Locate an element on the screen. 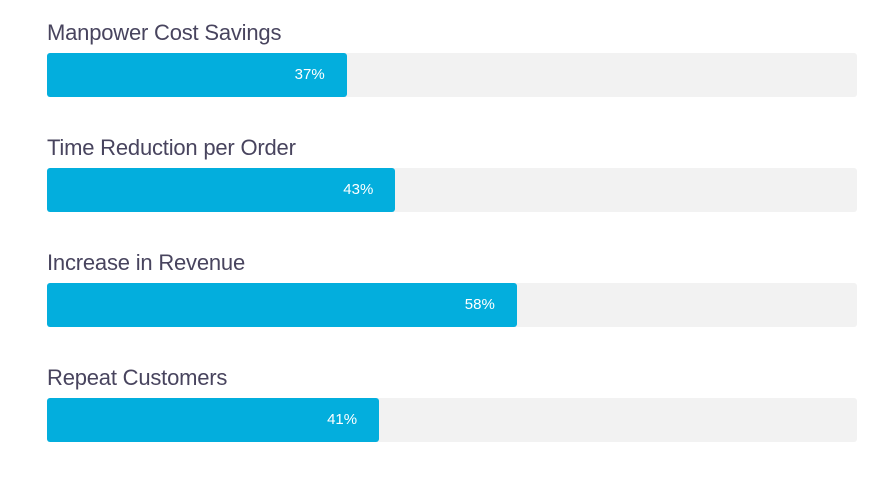  progress-label: Manpower Cost Savings is located at coordinates (164, 32).